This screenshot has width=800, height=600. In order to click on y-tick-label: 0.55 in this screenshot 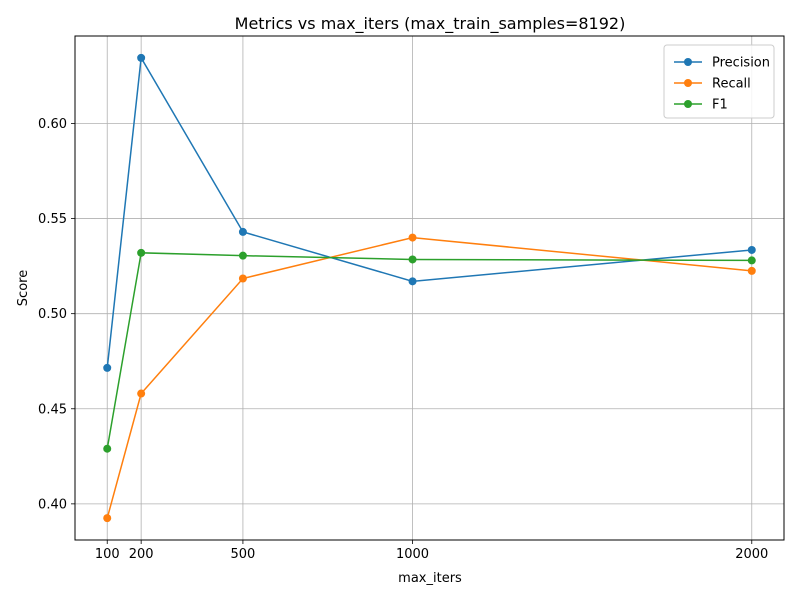, I will do `click(52, 219)`.